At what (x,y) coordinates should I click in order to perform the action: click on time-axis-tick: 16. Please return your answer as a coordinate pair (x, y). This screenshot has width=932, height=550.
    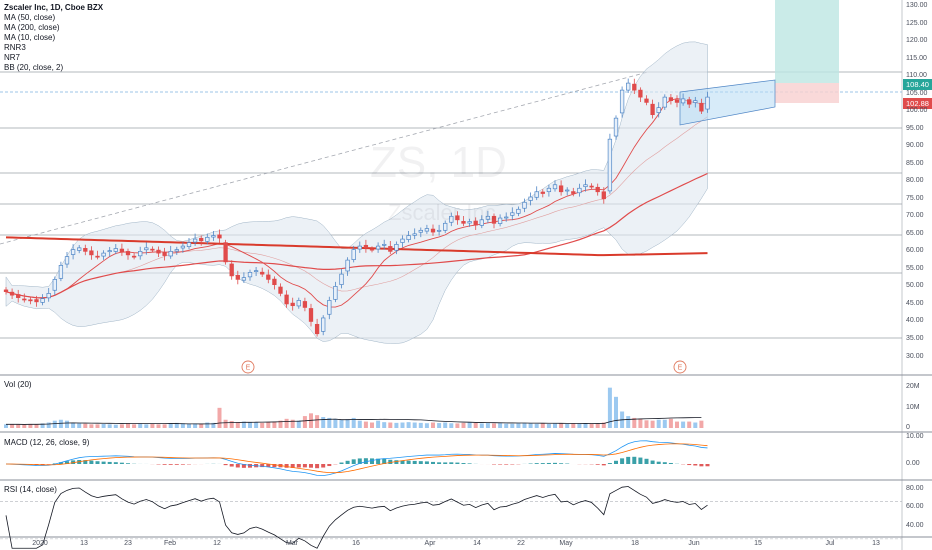
    Looking at the image, I should click on (356, 543).